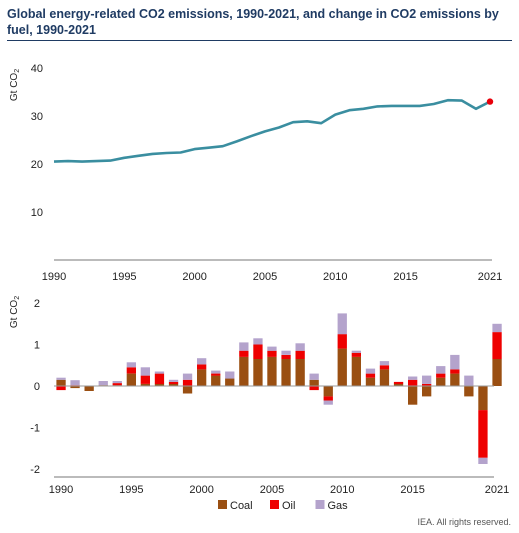 Image resolution: width=519 pixels, height=533 pixels. What do you see at coordinates (427, 384) in the screenshot?
I see `bar-oil-2016` at bounding box center [427, 384].